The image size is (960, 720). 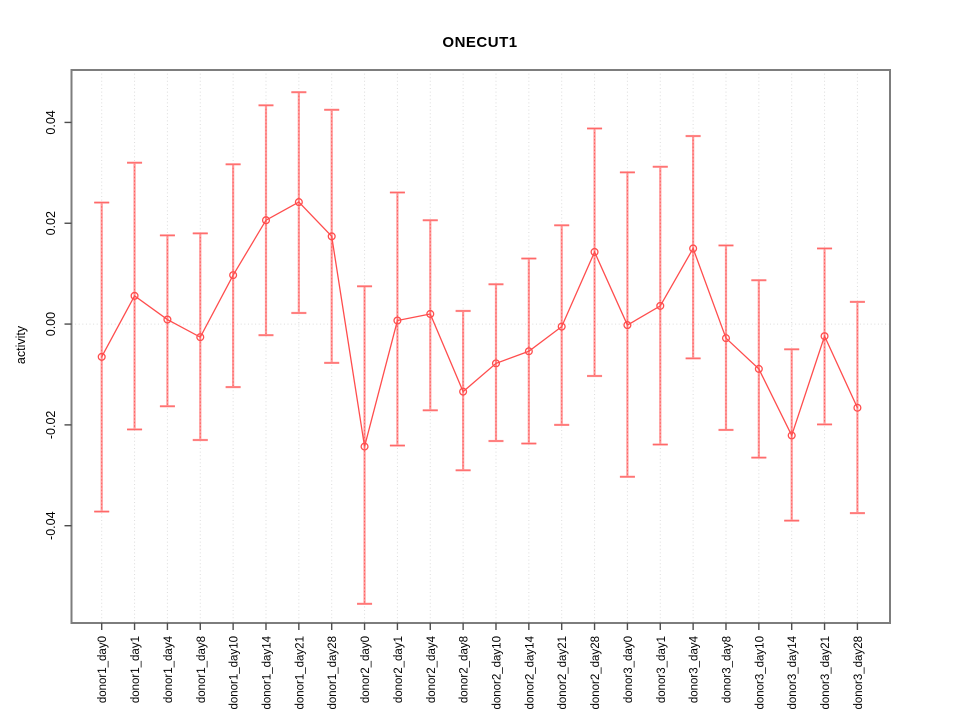 What do you see at coordinates (530, 672) in the screenshot?
I see `x-tick-label-donor2_day14: donor2_day14` at bounding box center [530, 672].